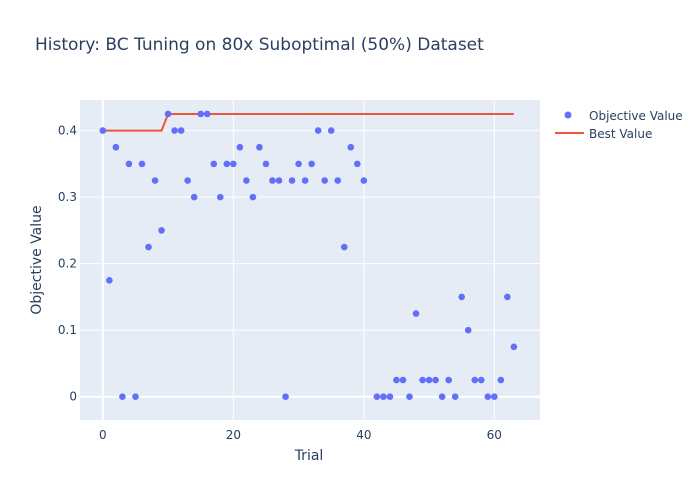 The height and width of the screenshot is (504, 700). What do you see at coordinates (363, 435) in the screenshot?
I see `x-tick-label: 40` at bounding box center [363, 435].